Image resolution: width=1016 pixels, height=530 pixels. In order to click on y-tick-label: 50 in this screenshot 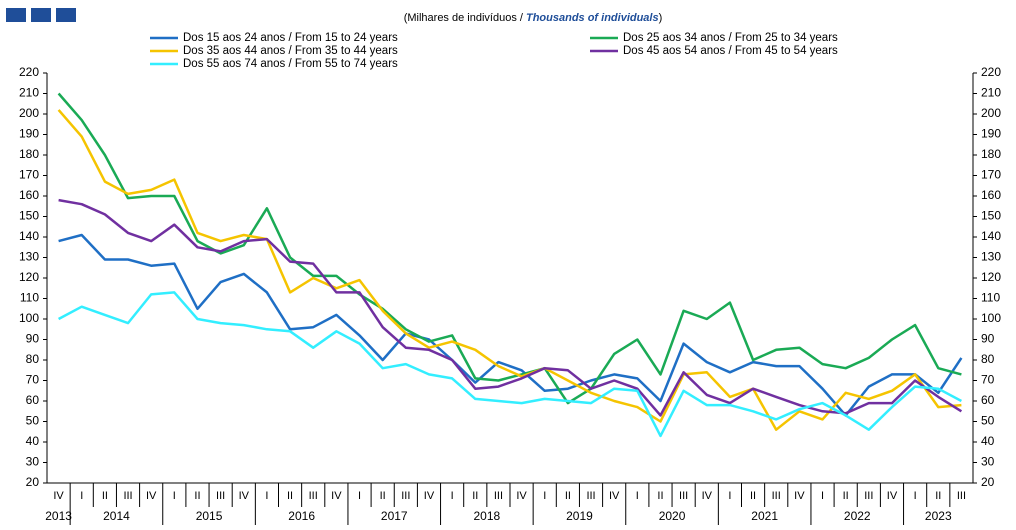, I will do `click(33, 421)`.